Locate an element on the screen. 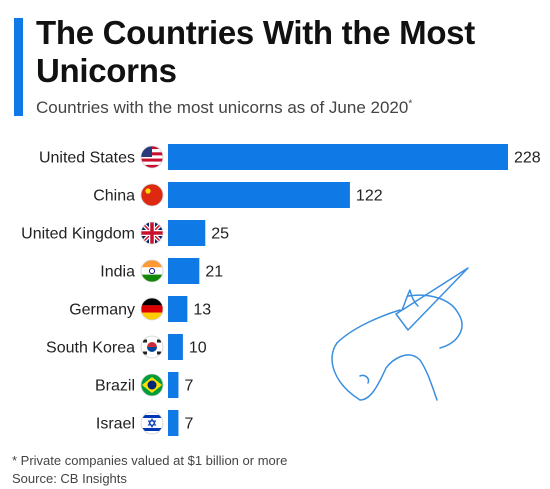  category-label: South Korea is located at coordinates (90, 348).